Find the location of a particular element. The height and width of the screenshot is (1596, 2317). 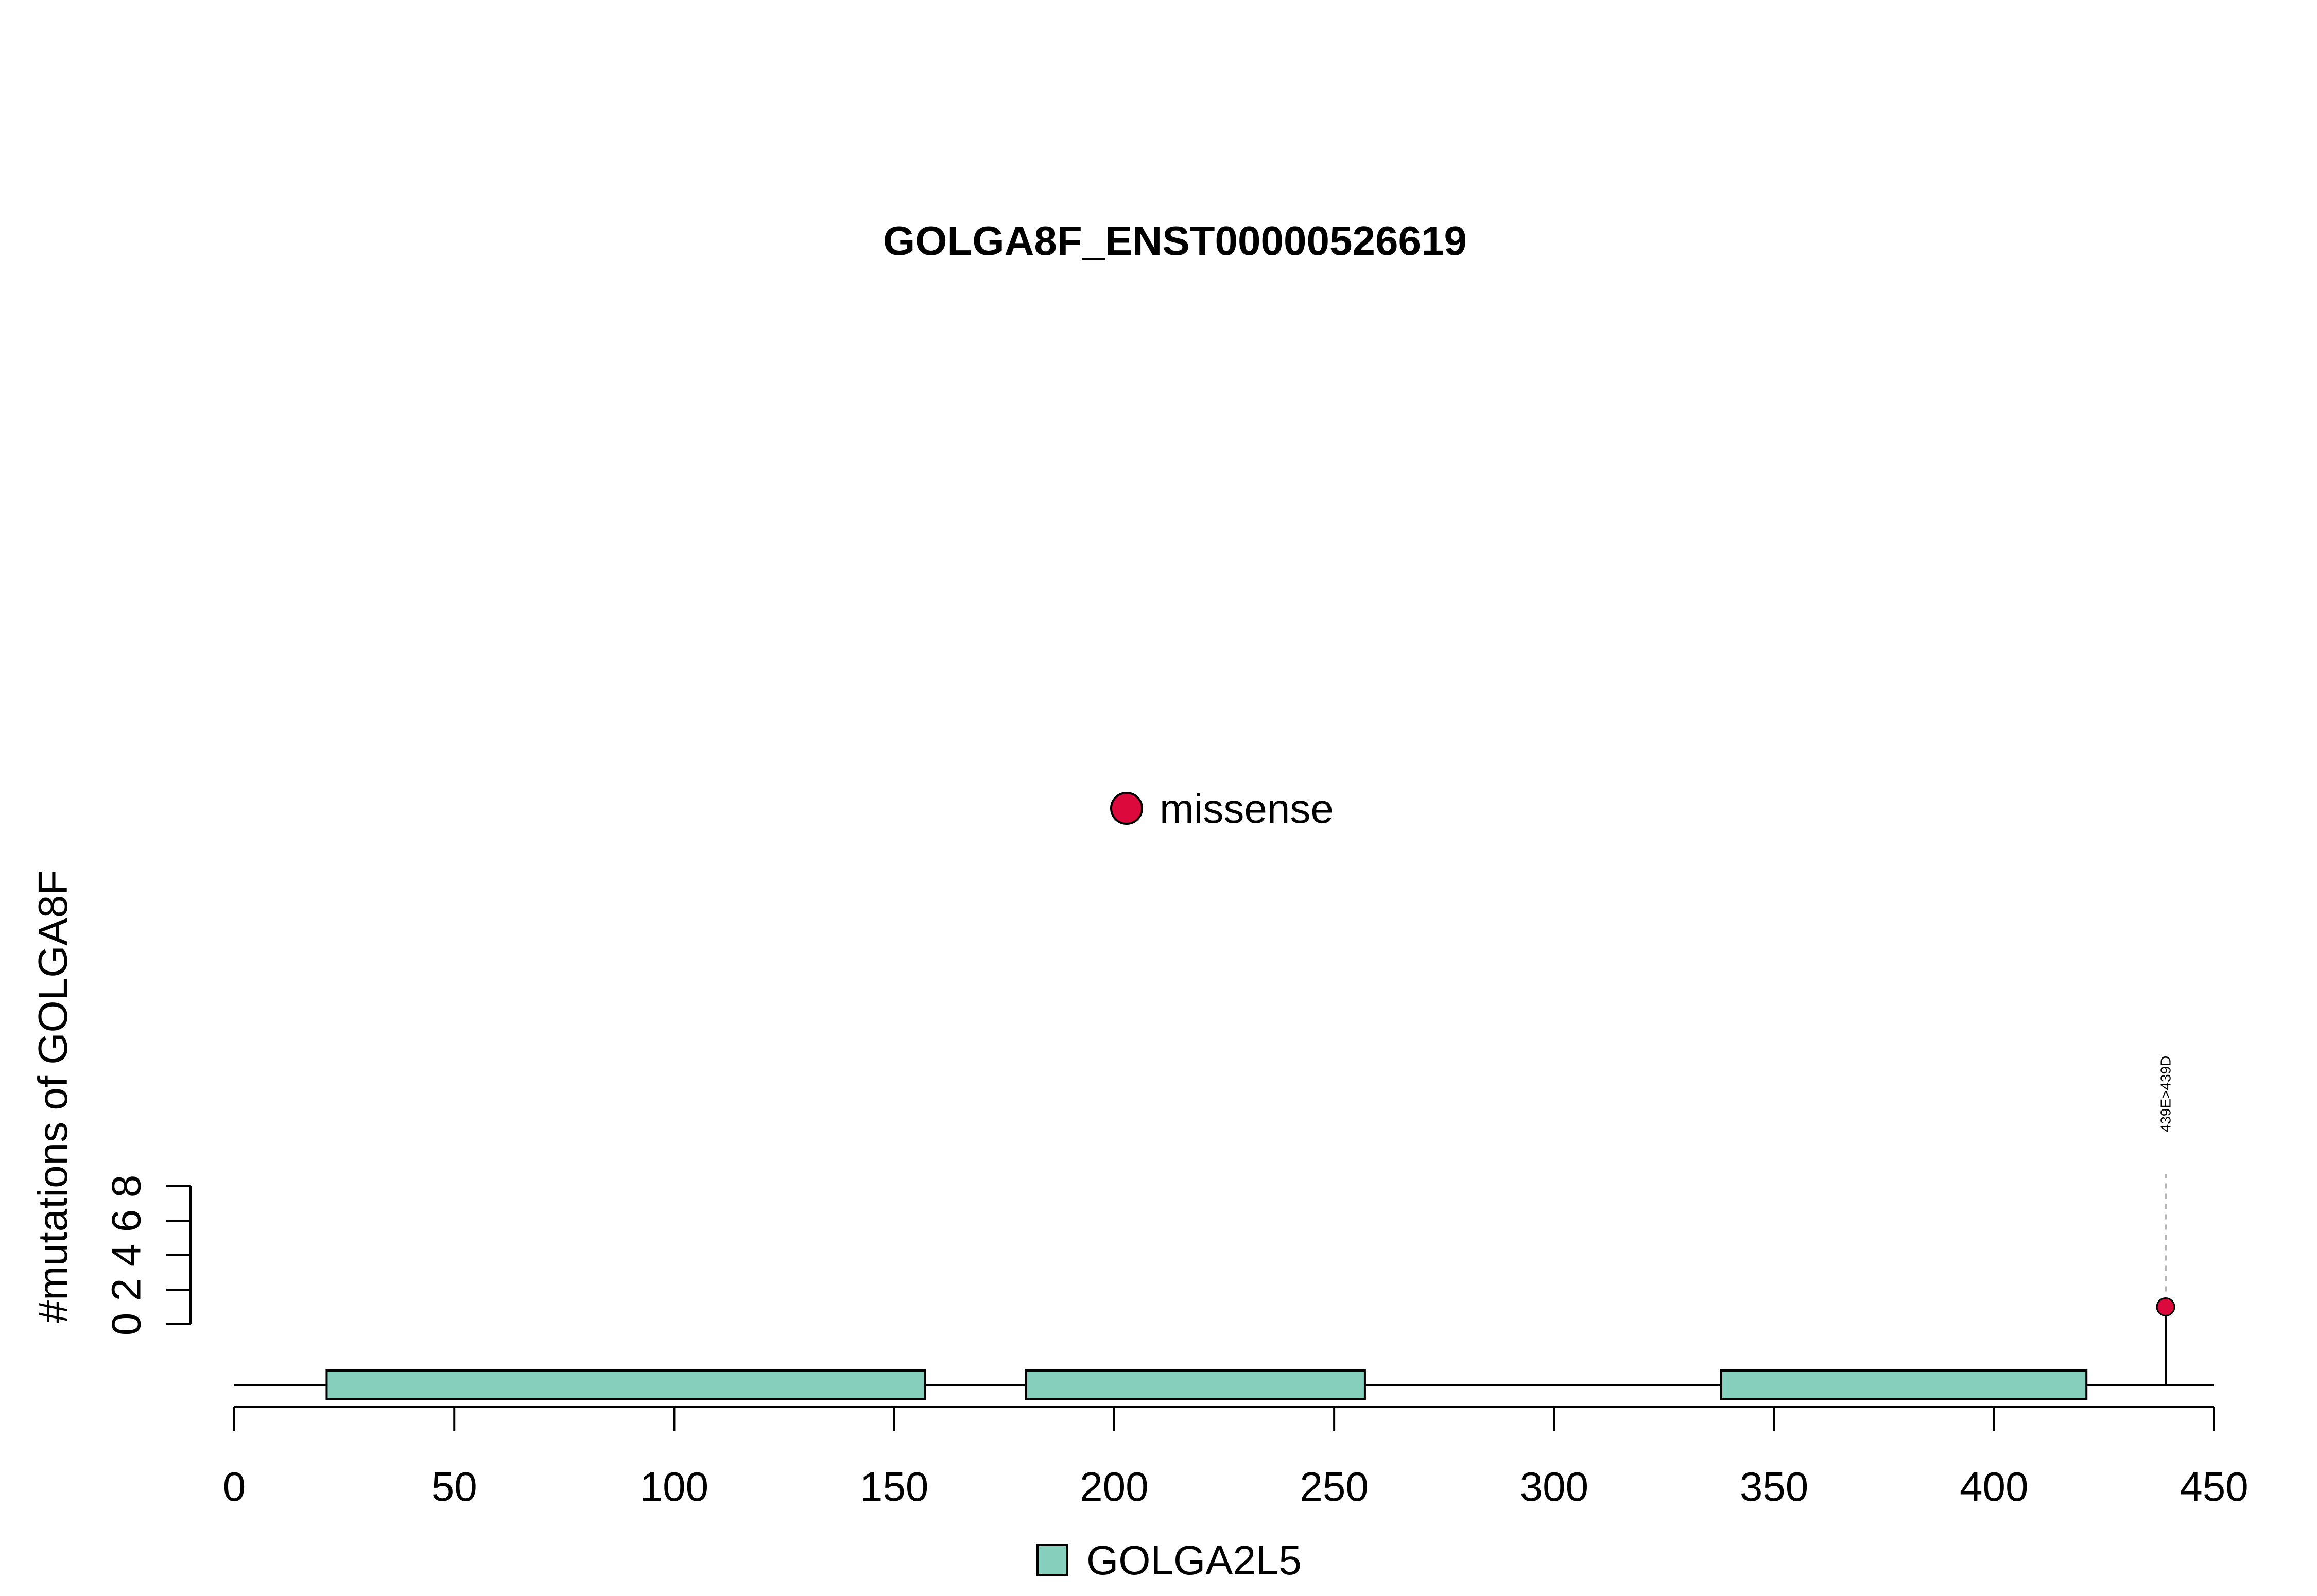

legend-label: missense is located at coordinates (1247, 808).